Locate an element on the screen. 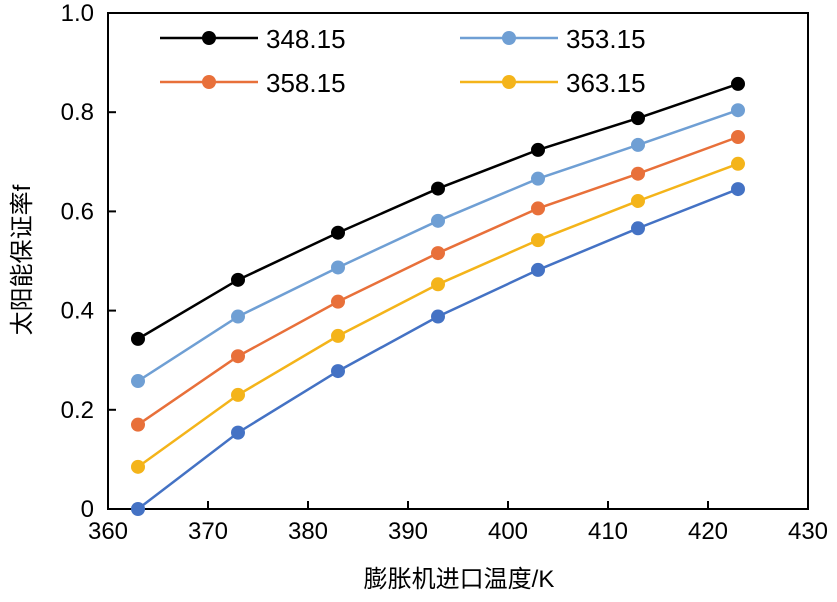 The image size is (837, 602). x-tick-label: 370 is located at coordinates (208, 531).